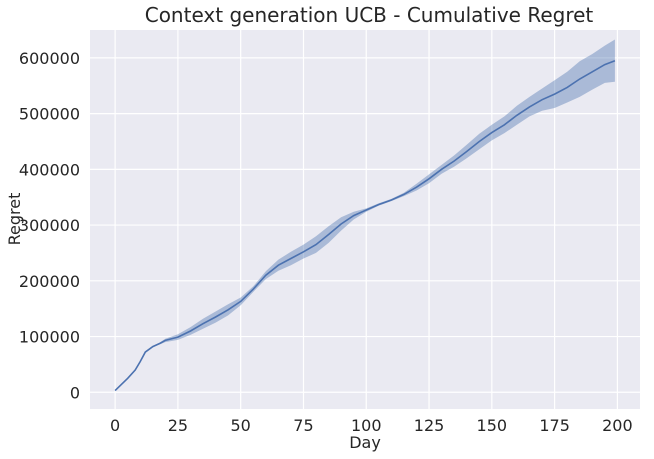 Image resolution: width=654 pixels, height=459 pixels. Describe the element at coordinates (365, 442) in the screenshot. I see `x-axis-label: Day` at that location.